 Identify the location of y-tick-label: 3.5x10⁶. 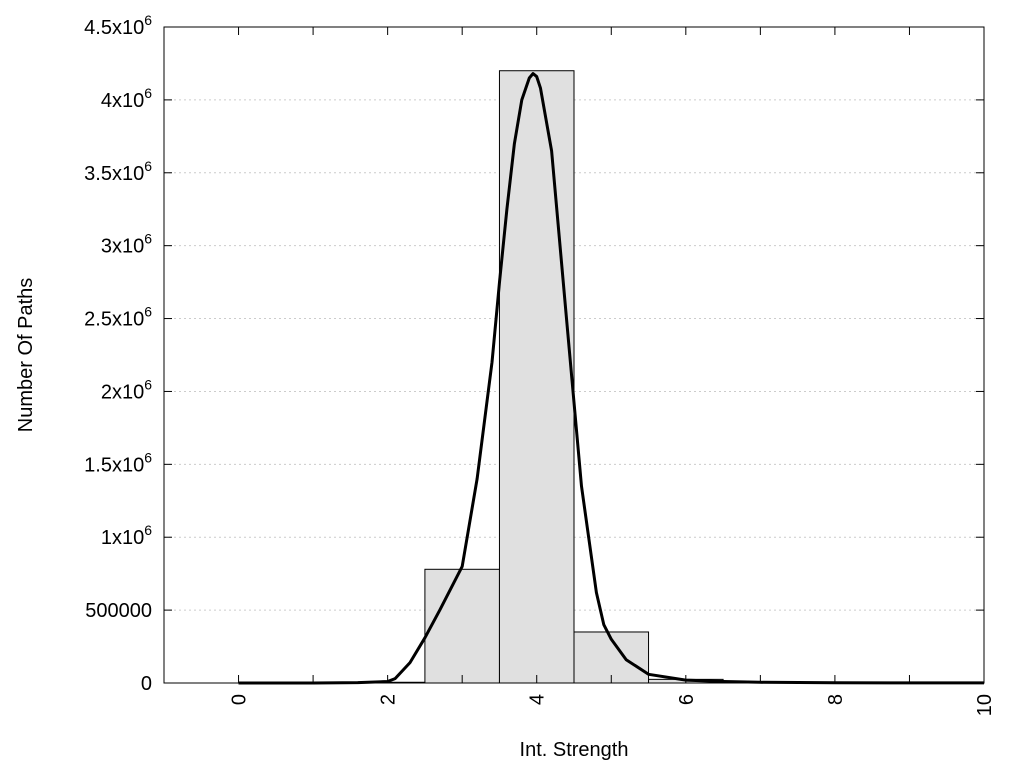
(118, 171).